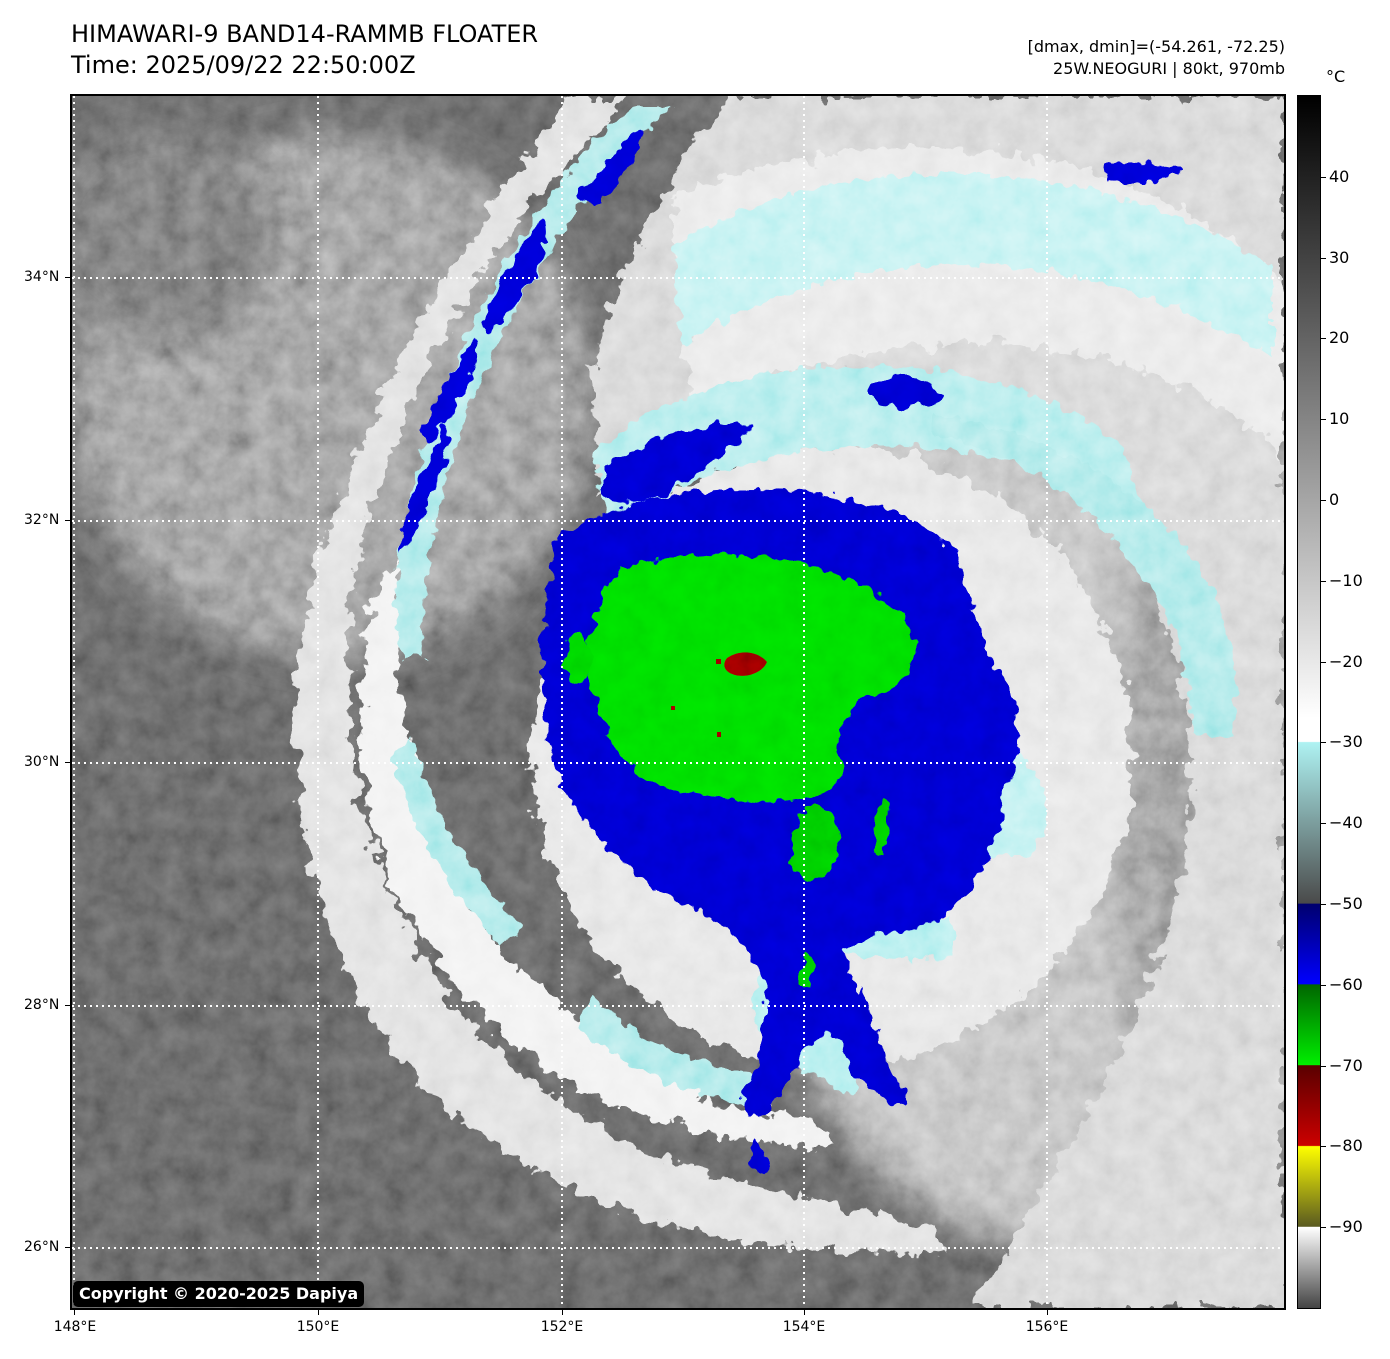  What do you see at coordinates (1339, 418) in the screenshot?
I see `colorbar-tick-label: 10` at bounding box center [1339, 418].